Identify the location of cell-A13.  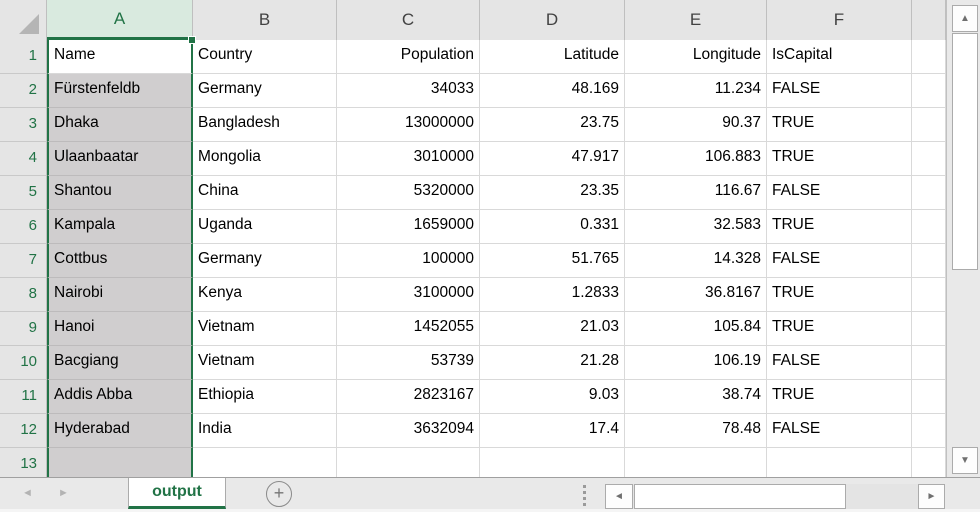
(120, 462).